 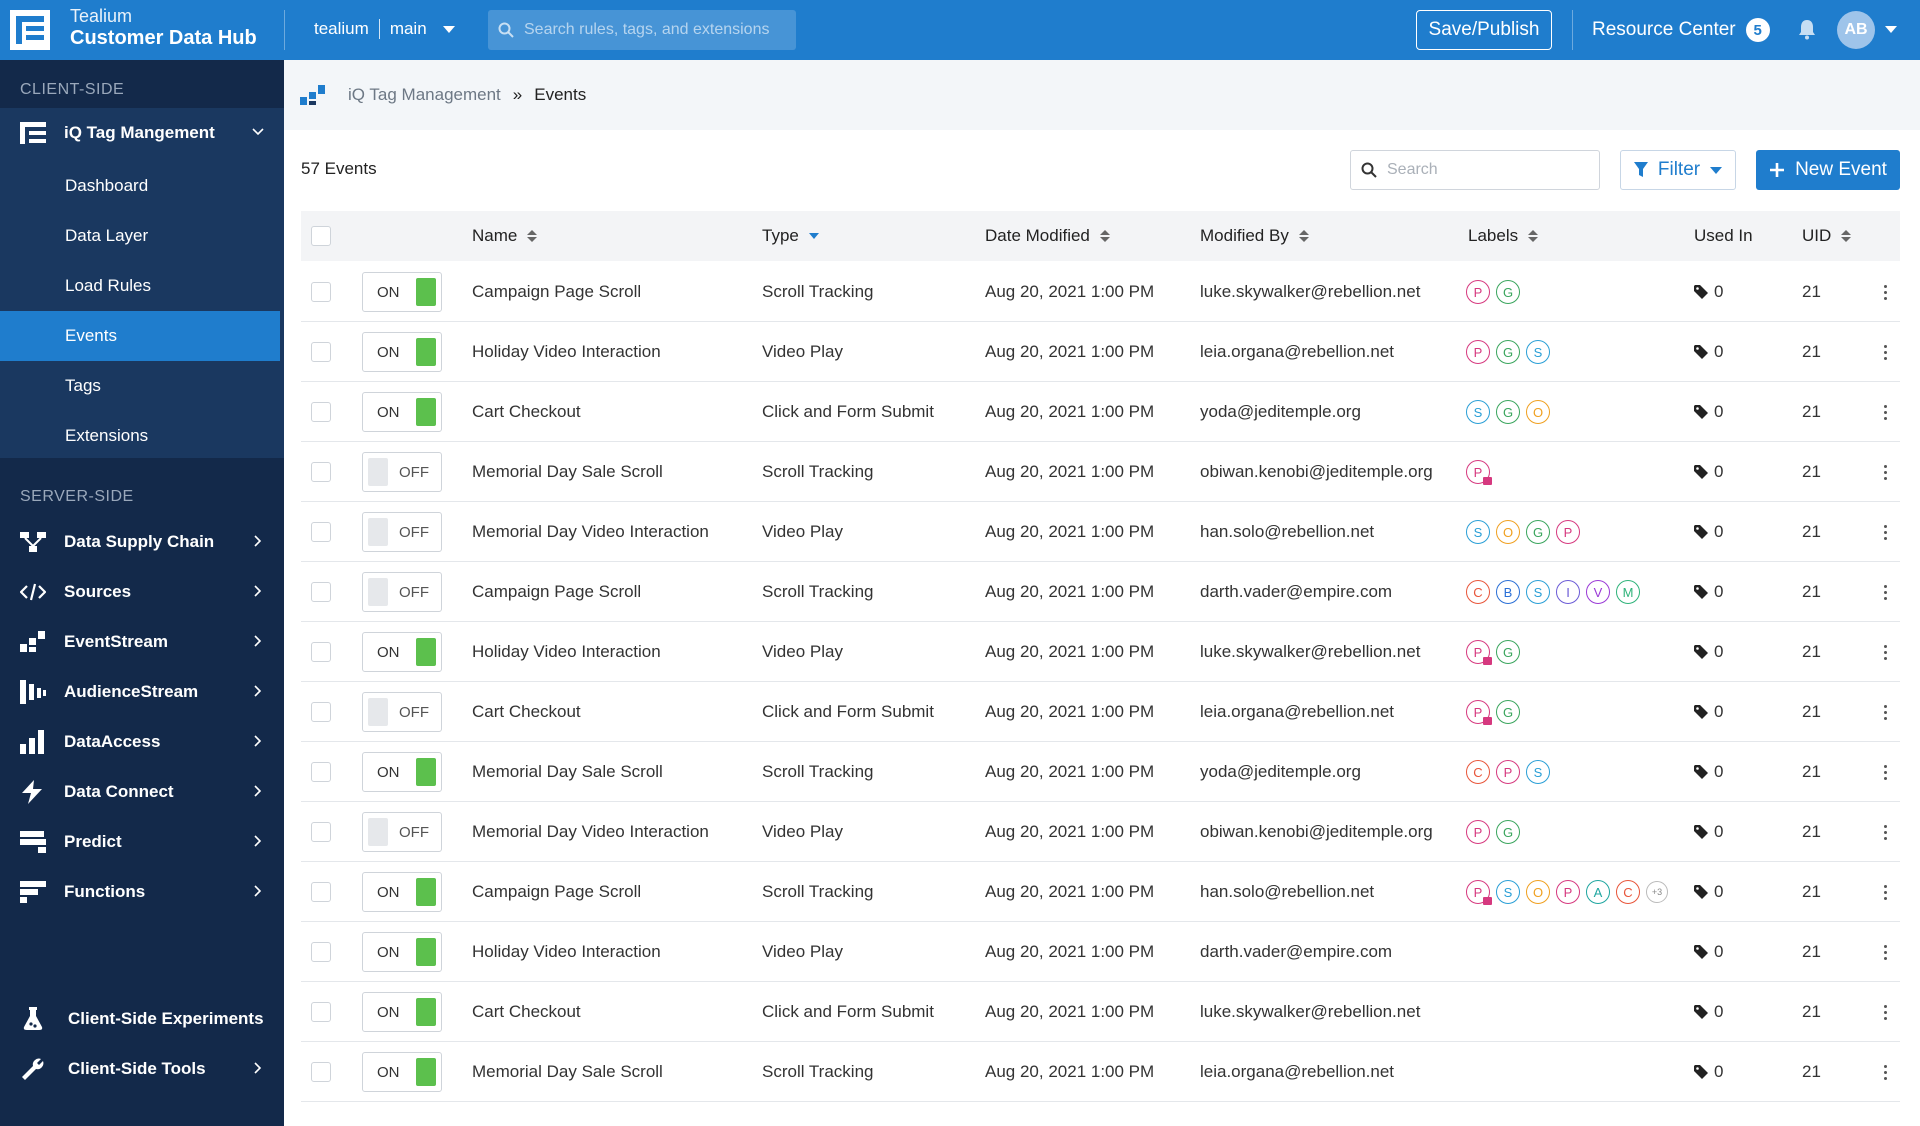 What do you see at coordinates (1254, 236) in the screenshot?
I see `column-header-modified-by: Modified By` at bounding box center [1254, 236].